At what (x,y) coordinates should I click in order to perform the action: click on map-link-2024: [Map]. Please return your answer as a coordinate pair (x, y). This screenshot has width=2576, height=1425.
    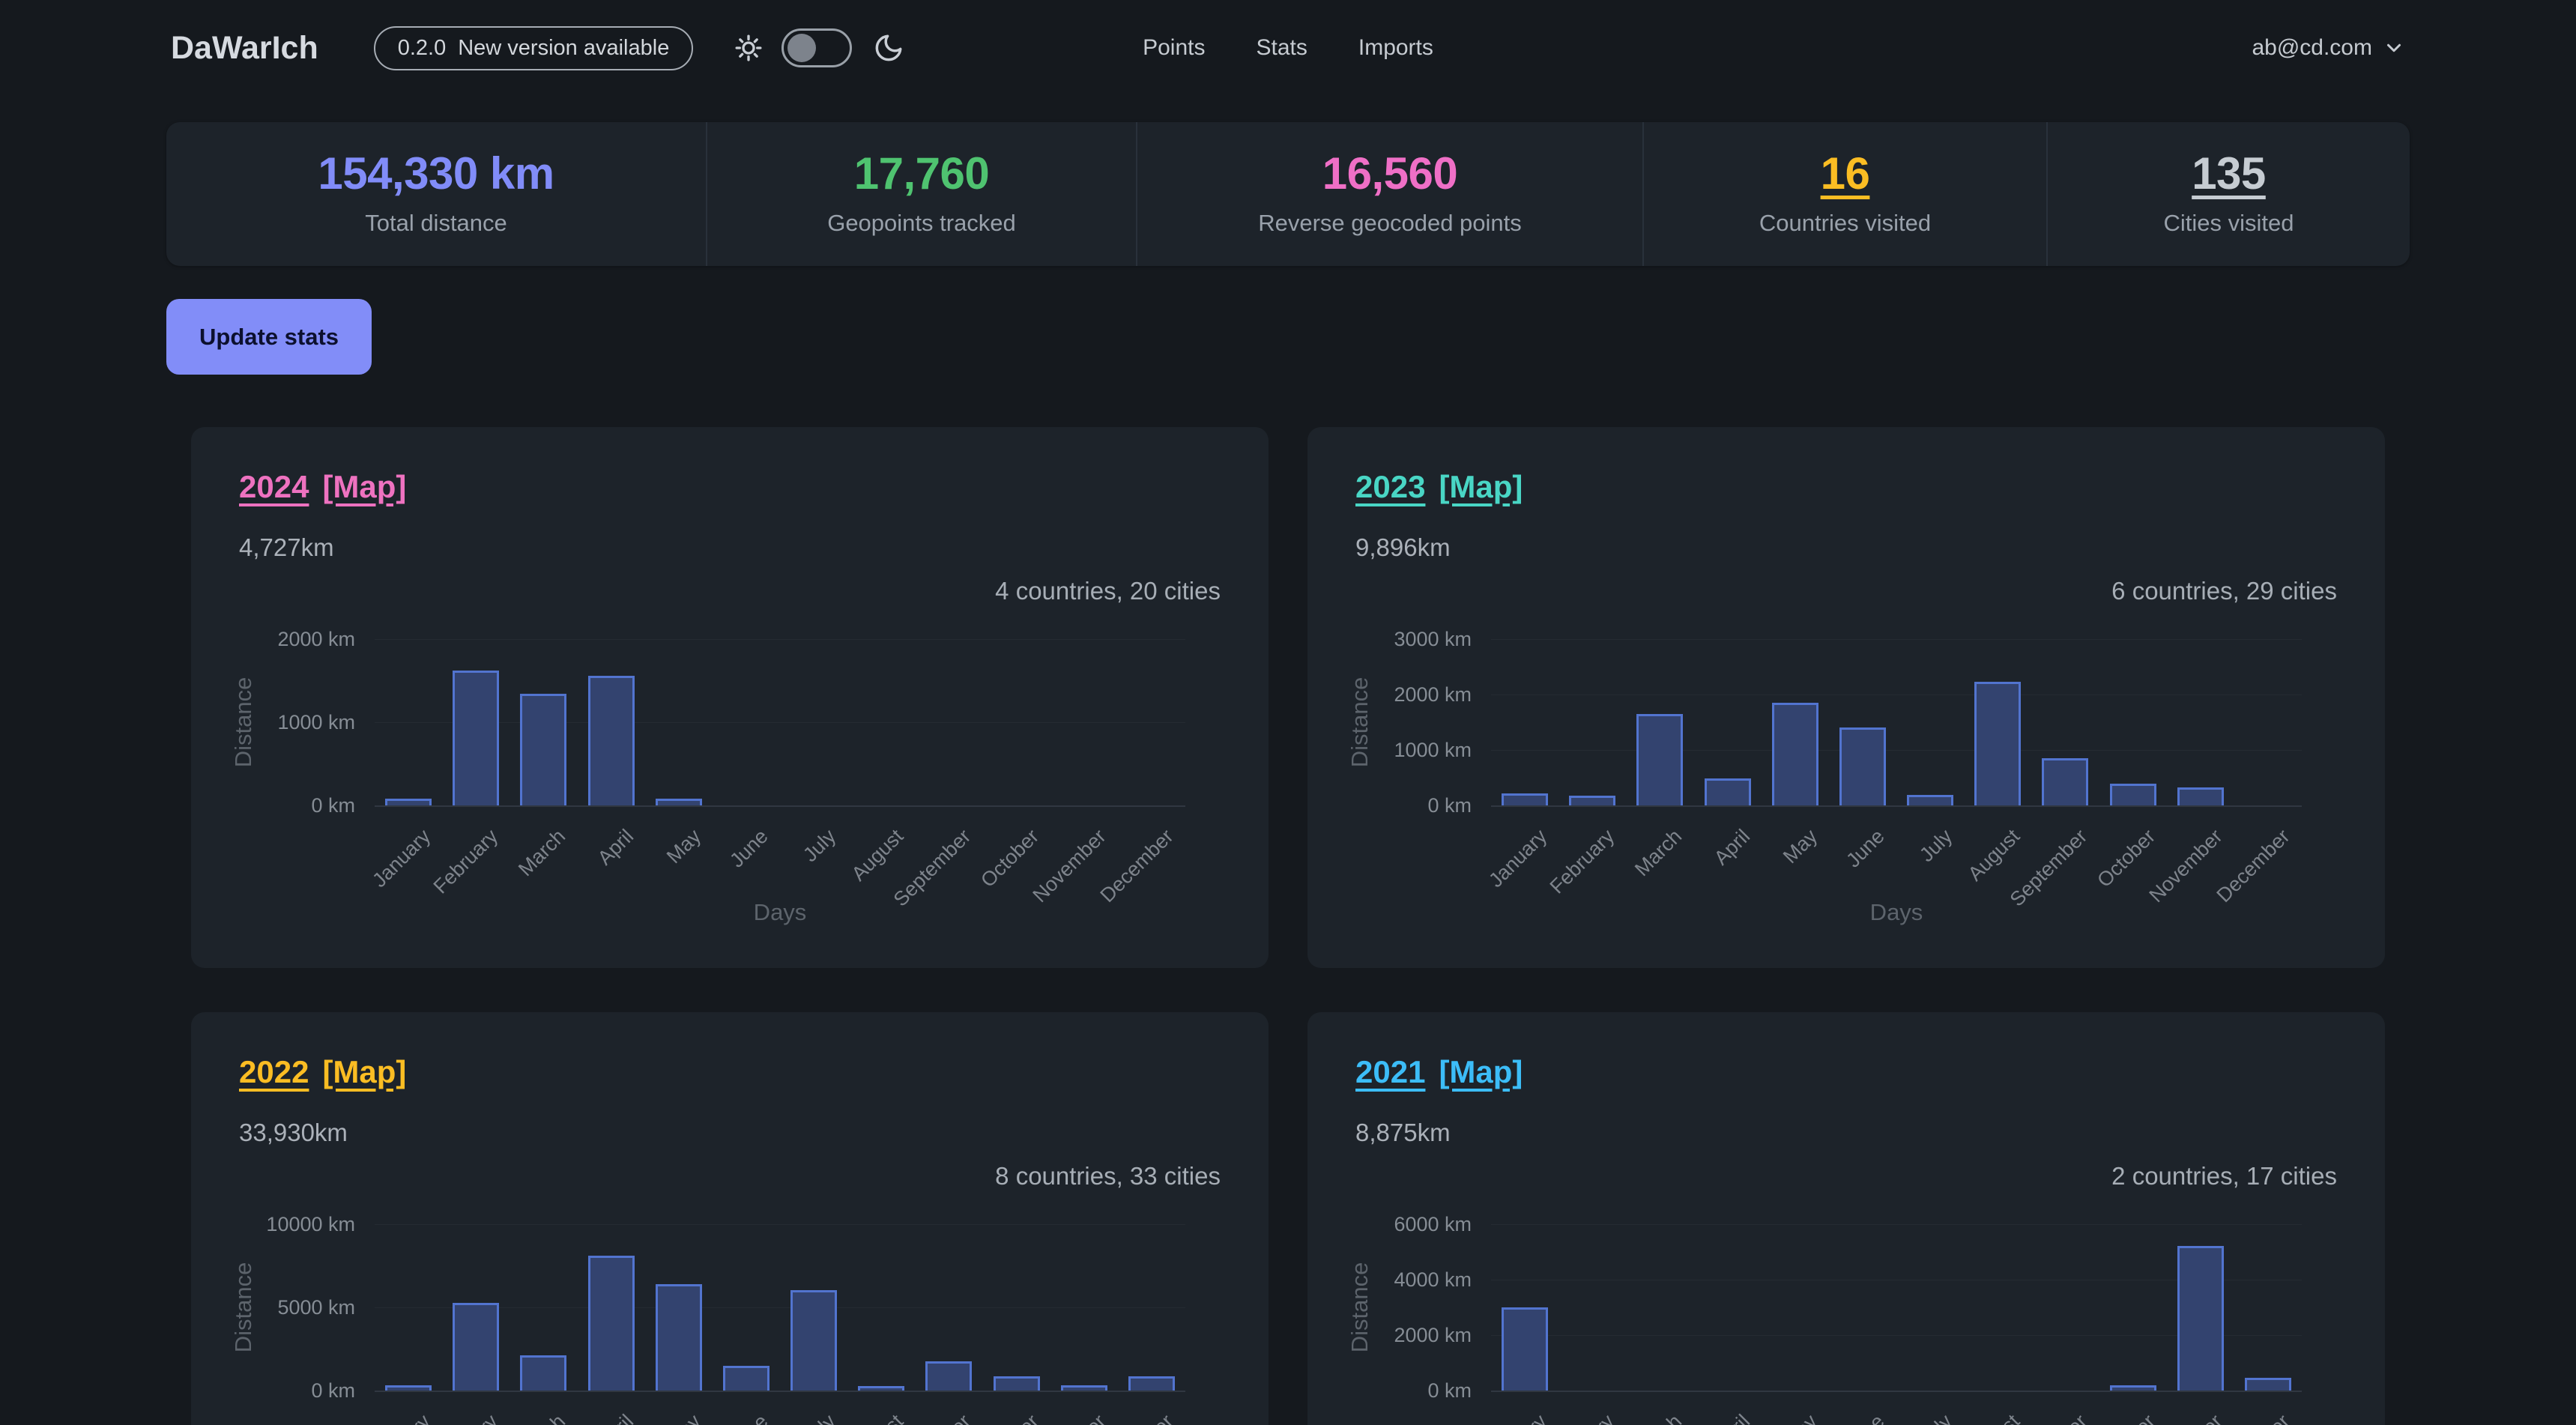
    Looking at the image, I should click on (364, 487).